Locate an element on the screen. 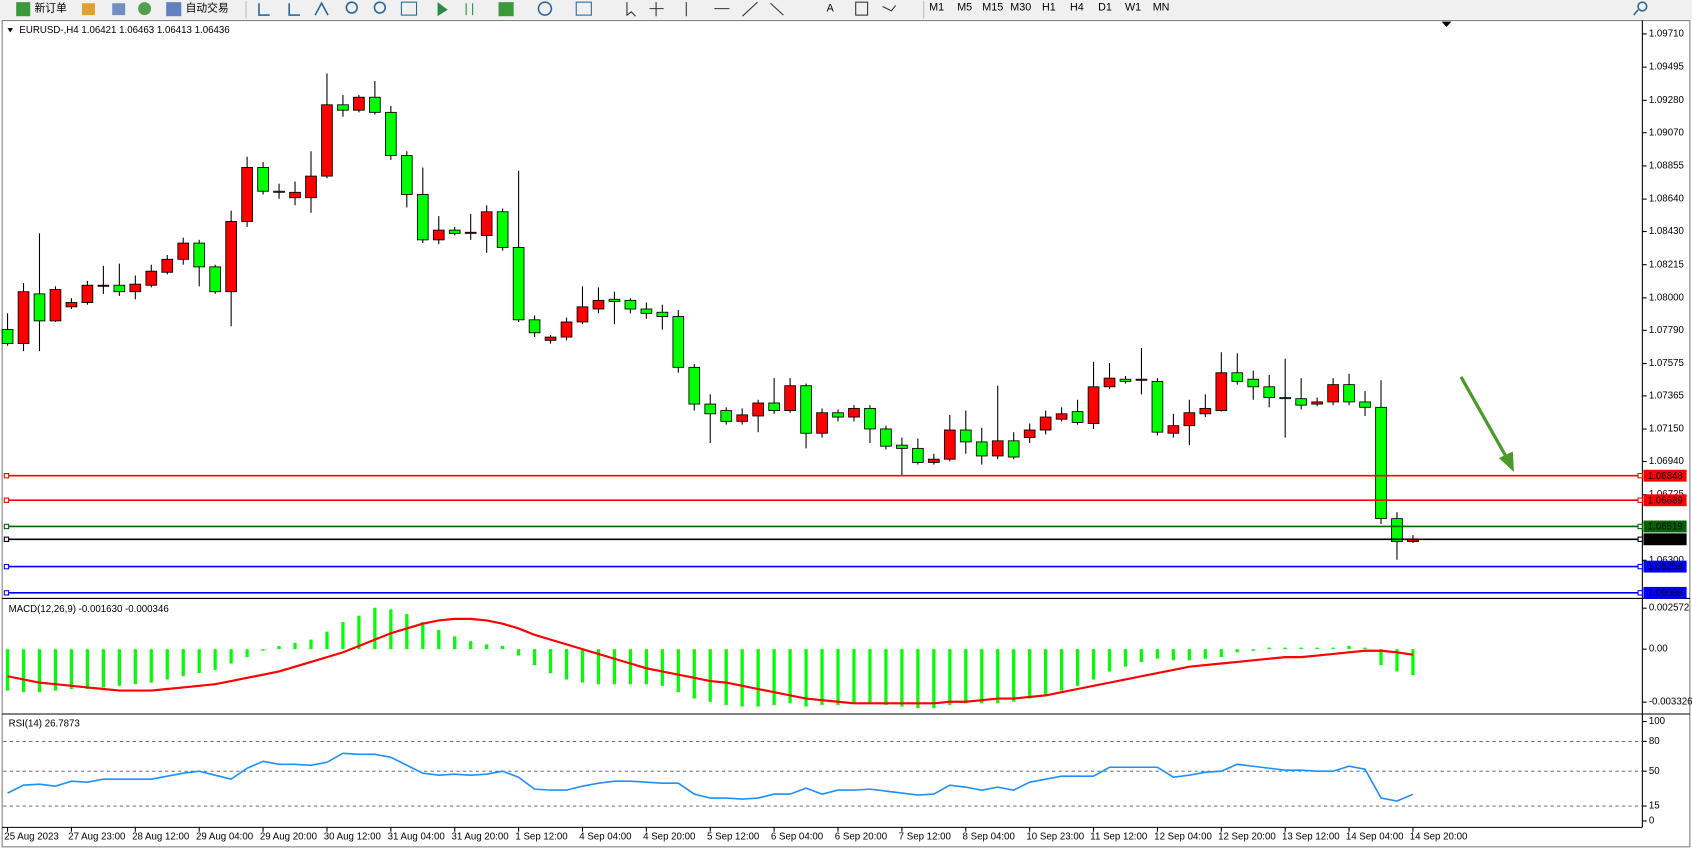 This screenshot has height=849, width=1692. y-tick-label: 1.07150 is located at coordinates (1667, 429).